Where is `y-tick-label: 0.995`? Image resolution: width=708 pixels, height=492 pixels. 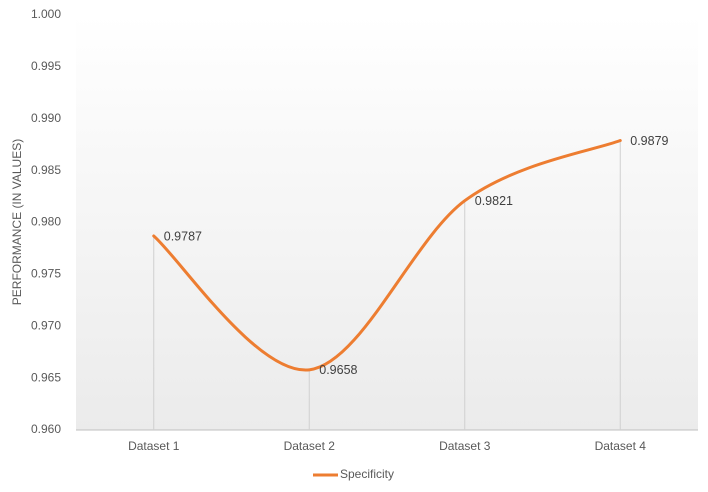
y-tick-label: 0.995 is located at coordinates (46, 66).